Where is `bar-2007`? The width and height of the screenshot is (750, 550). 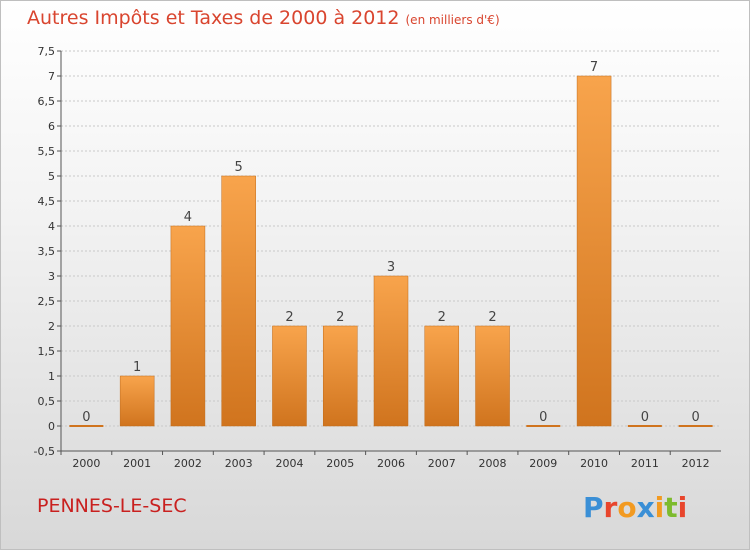
bar-2007 is located at coordinates (442, 376).